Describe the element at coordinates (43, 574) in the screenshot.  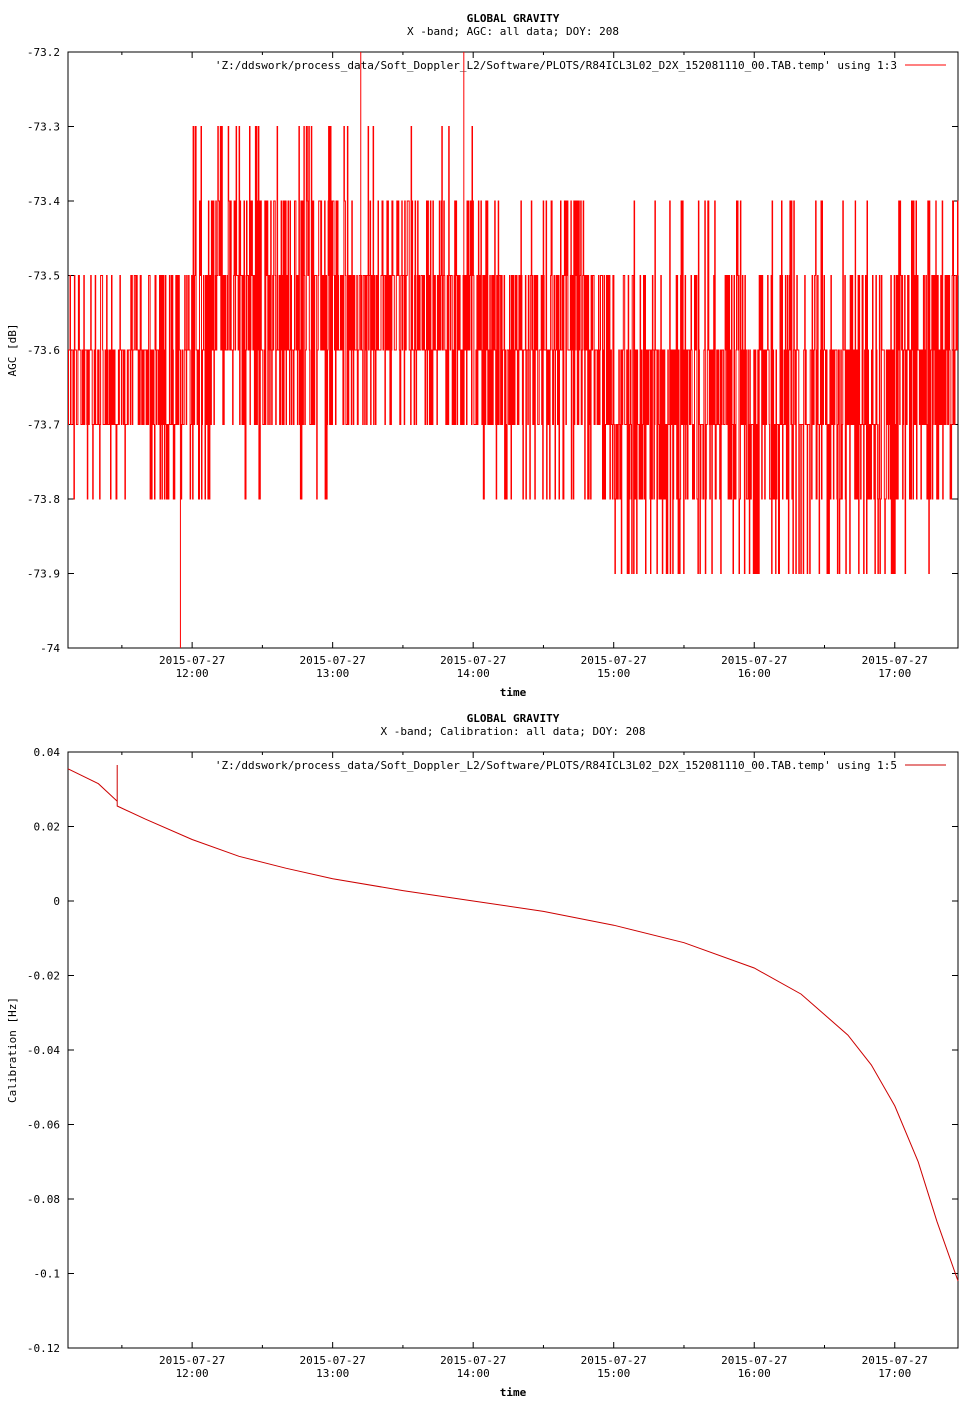
I see `y-tick-label: -73.9` at that location.